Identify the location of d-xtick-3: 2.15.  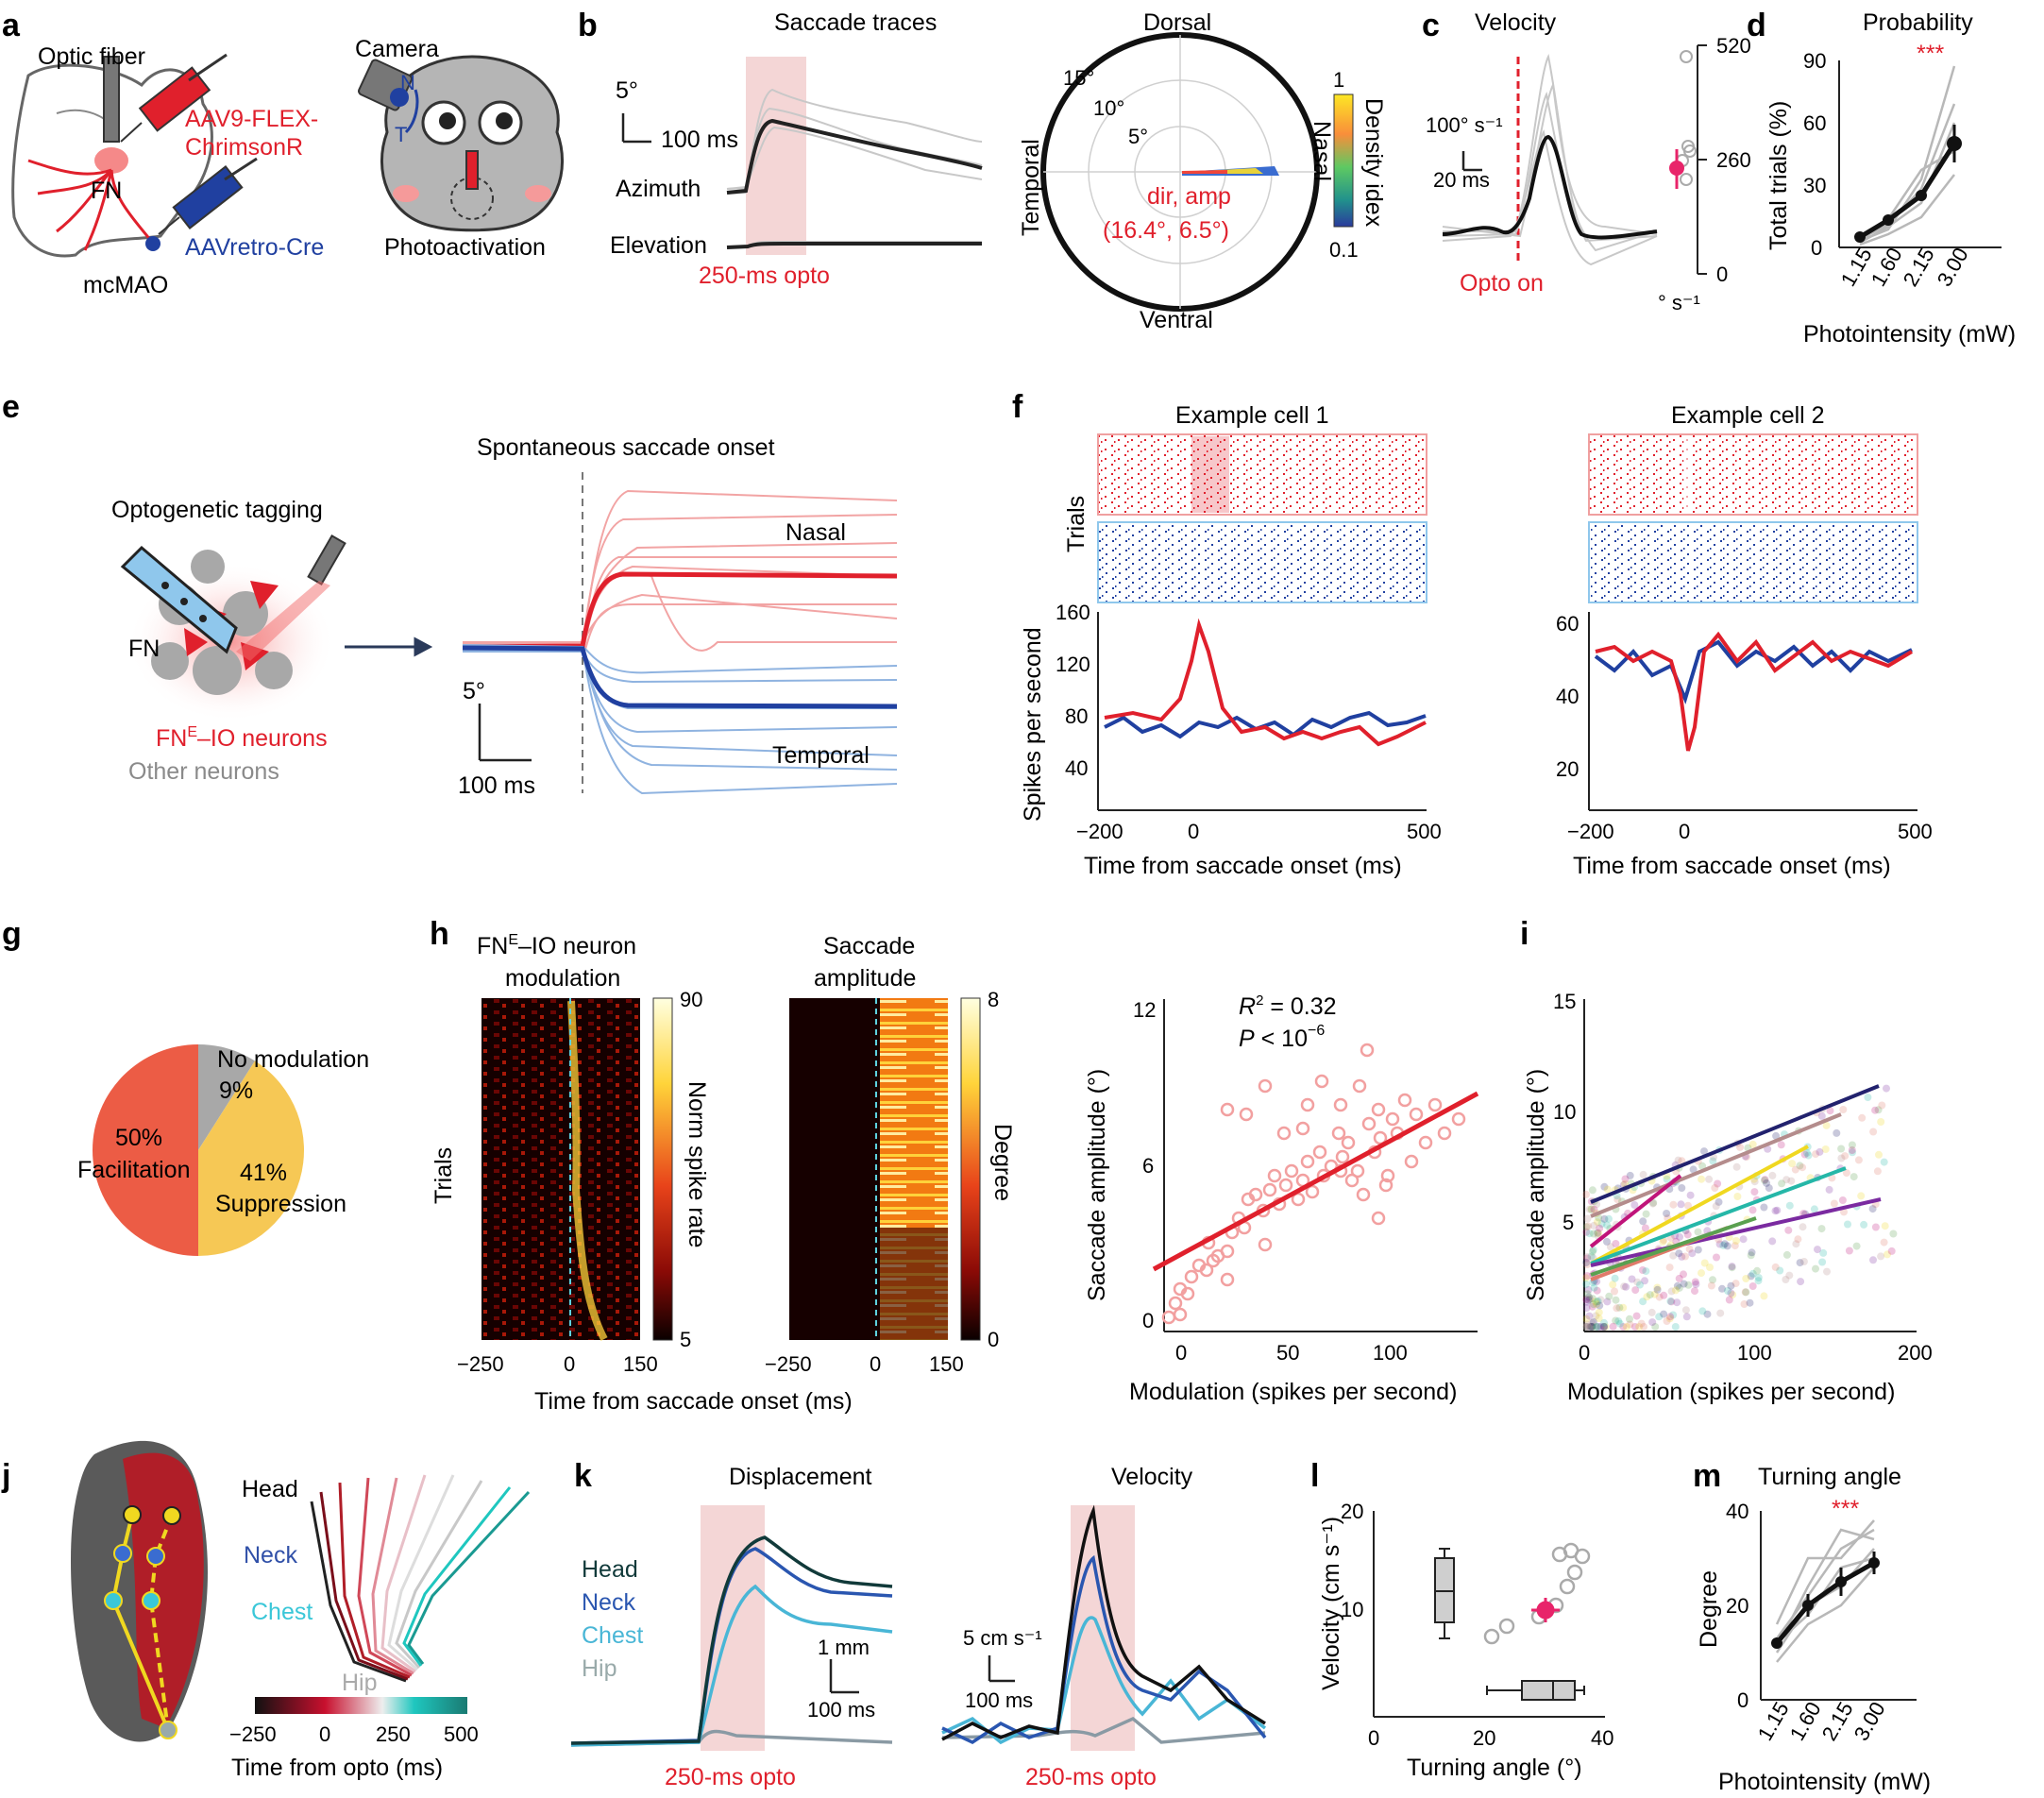
(1919, 267).